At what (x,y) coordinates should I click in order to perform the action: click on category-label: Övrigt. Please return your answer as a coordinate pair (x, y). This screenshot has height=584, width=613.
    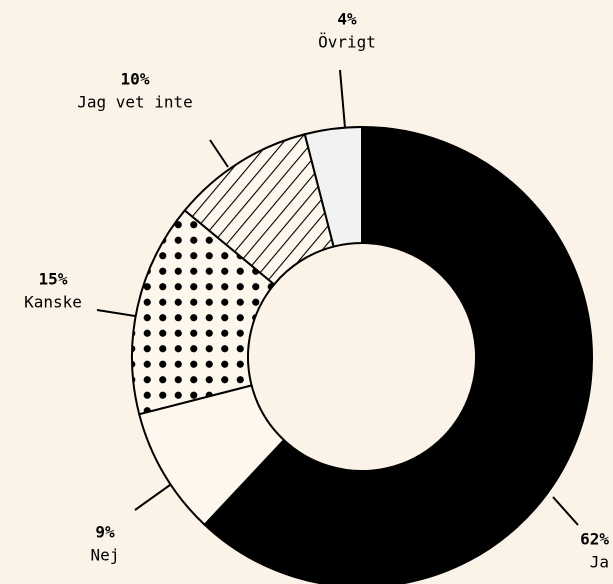
    Looking at the image, I should click on (347, 42).